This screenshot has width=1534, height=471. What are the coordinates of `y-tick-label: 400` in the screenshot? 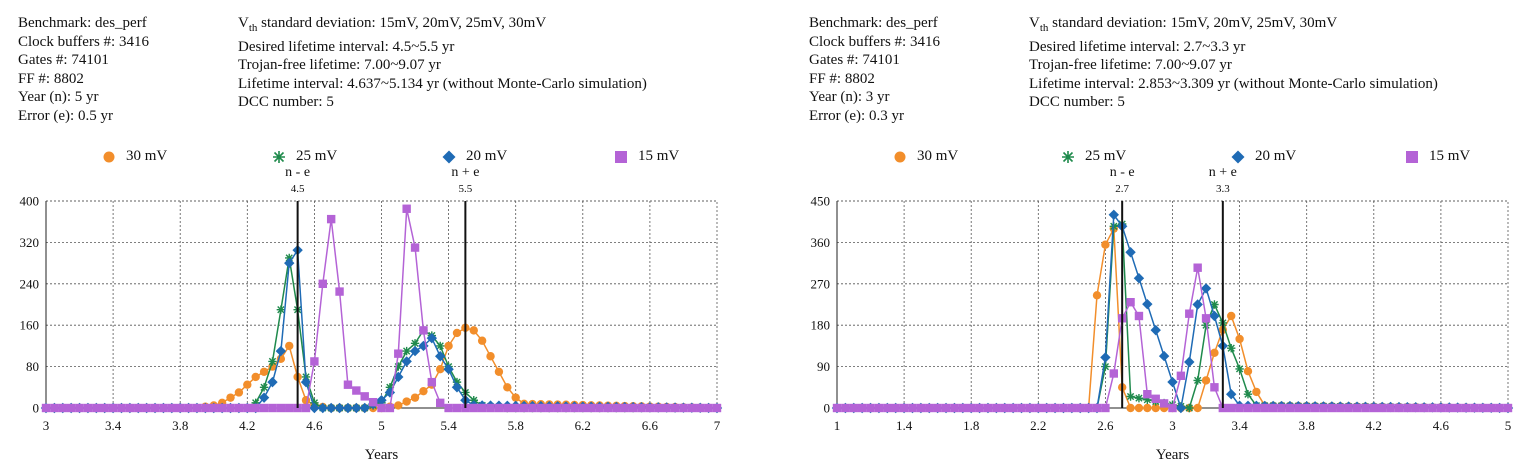 It's located at (30, 201).